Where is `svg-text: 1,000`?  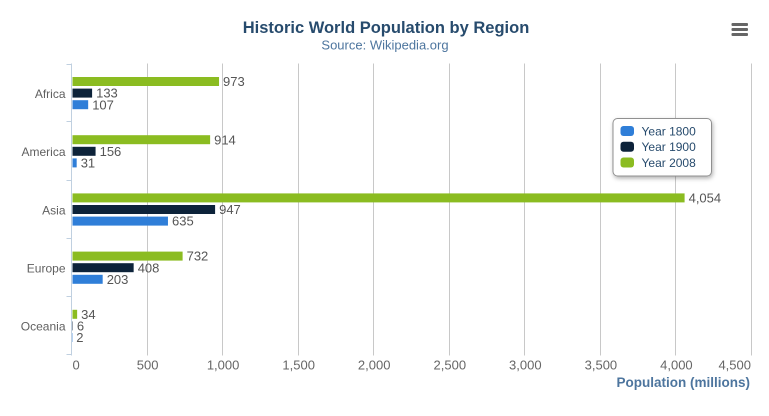
svg-text: 1,000 is located at coordinates (223, 365).